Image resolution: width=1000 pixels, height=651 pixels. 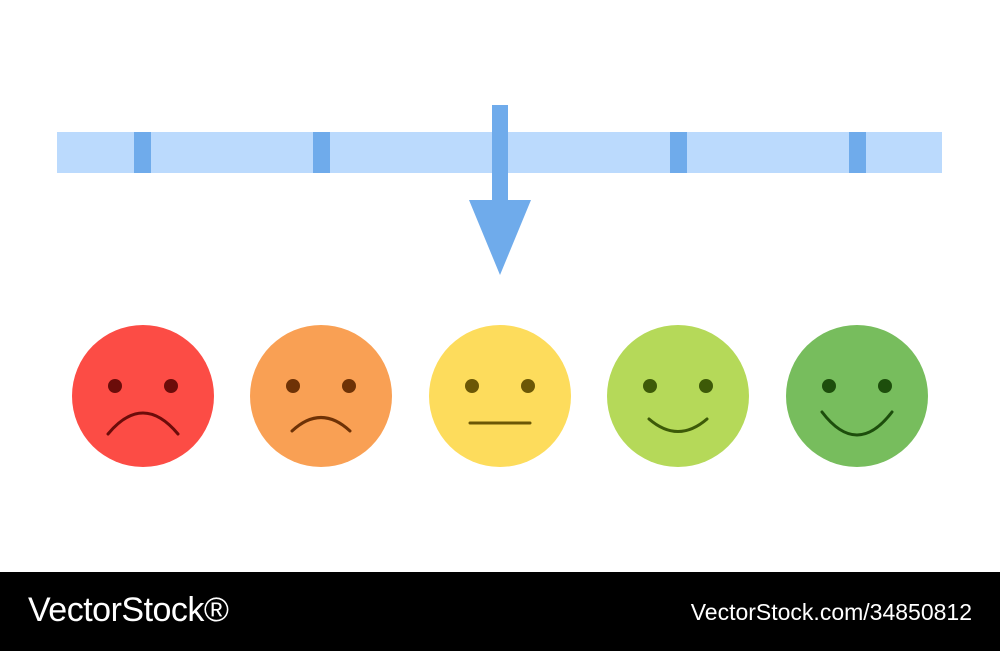 I want to click on face-happy-icon, so click(x=678, y=396).